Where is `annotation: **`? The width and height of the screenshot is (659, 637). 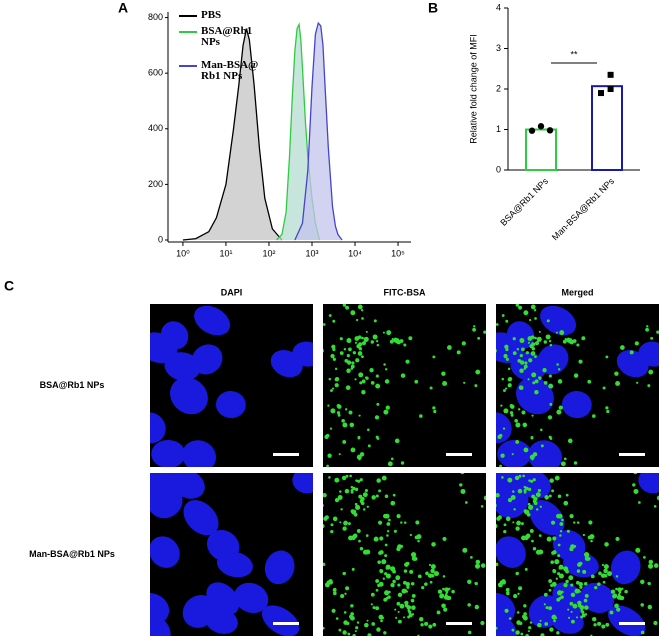
annotation: ** is located at coordinates (574, 54).